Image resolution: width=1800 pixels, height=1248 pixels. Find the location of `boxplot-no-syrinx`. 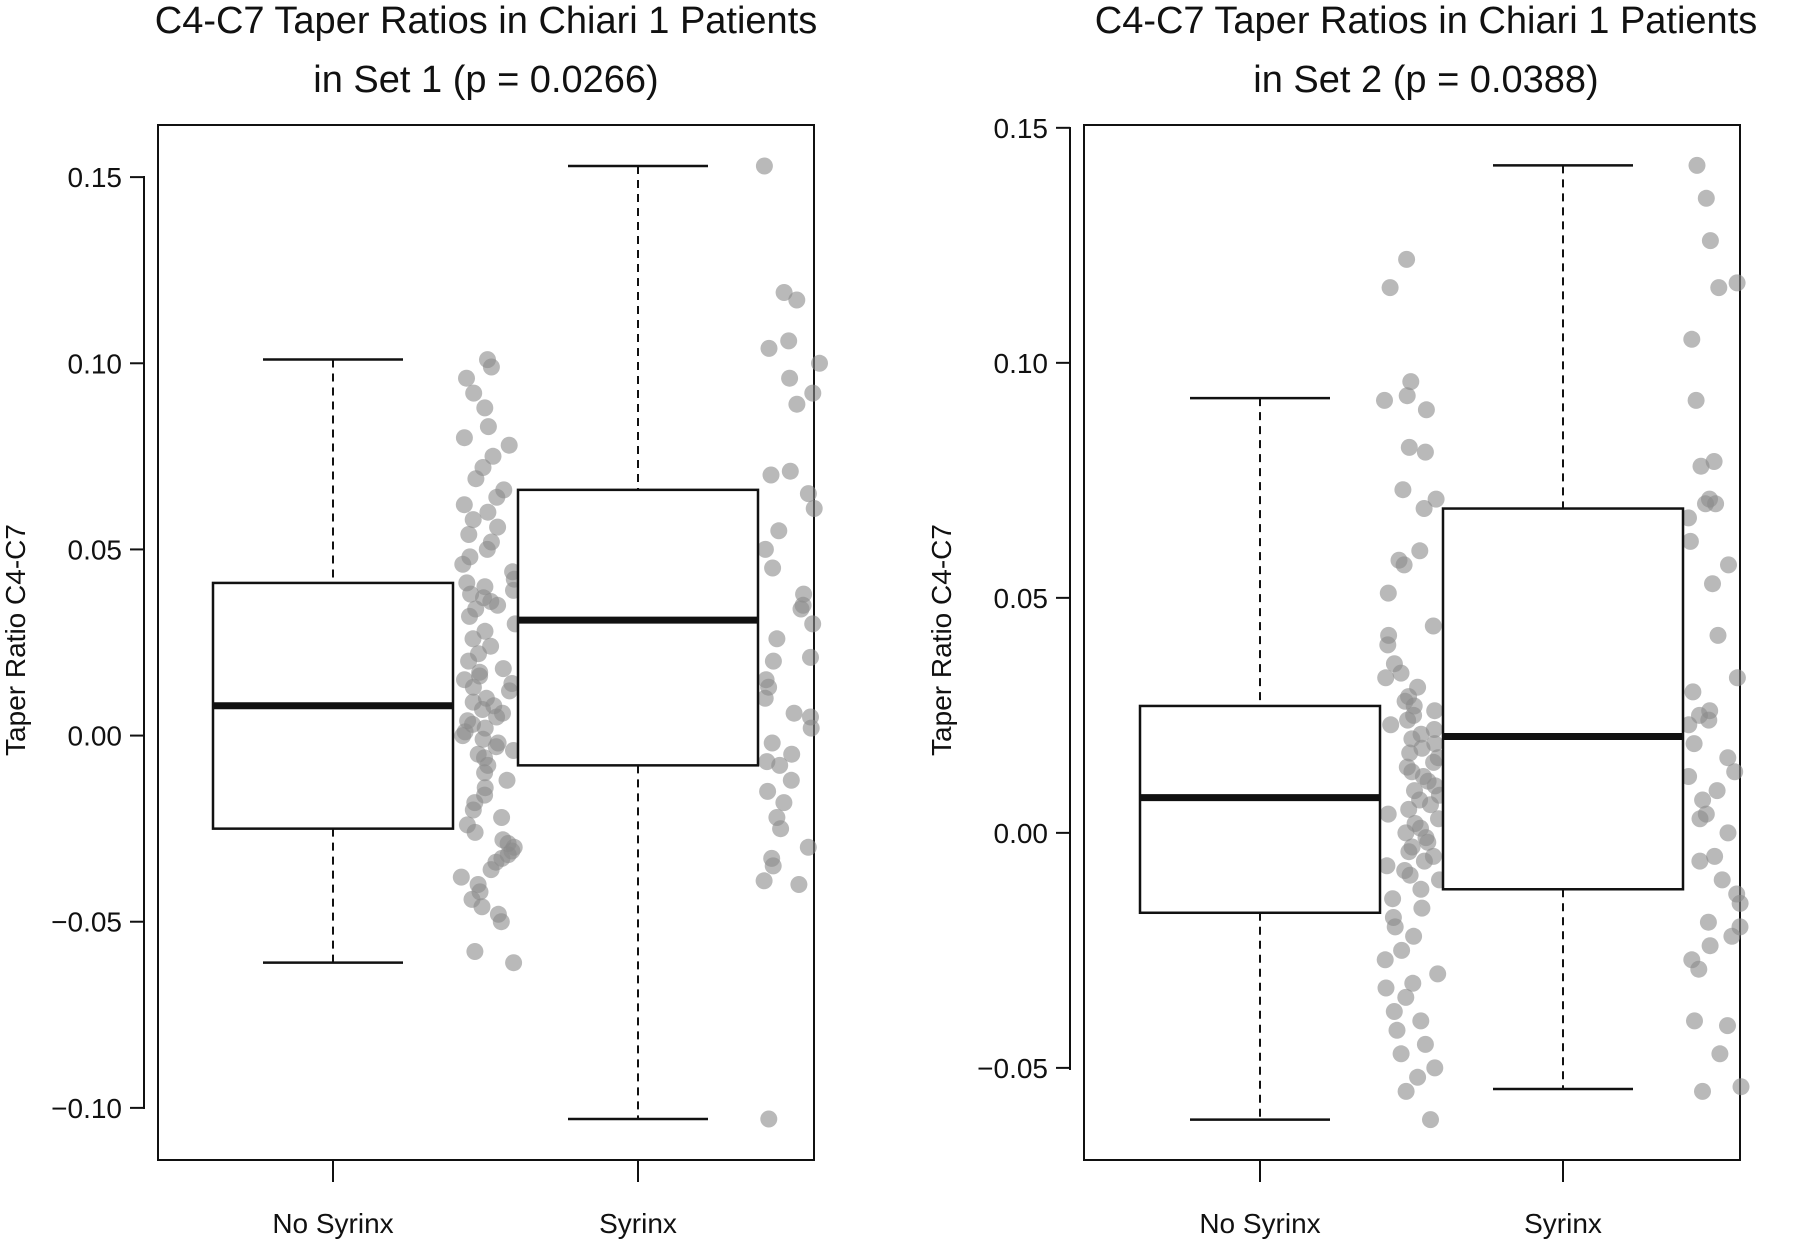

boxplot-no-syrinx is located at coordinates (1260, 758).